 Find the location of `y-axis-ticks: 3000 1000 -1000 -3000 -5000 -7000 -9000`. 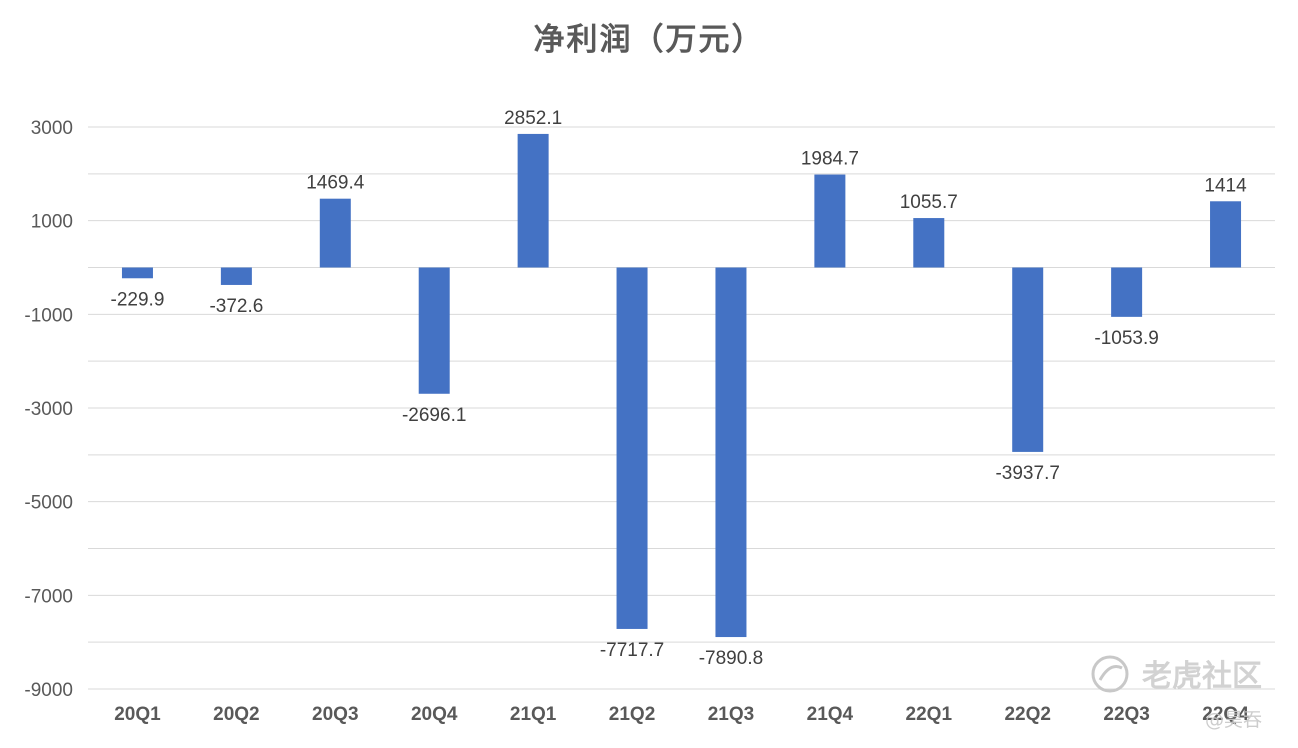

y-axis-ticks: 3000 1000 -1000 -3000 -5000 -7000 -9000 is located at coordinates (48, 409).